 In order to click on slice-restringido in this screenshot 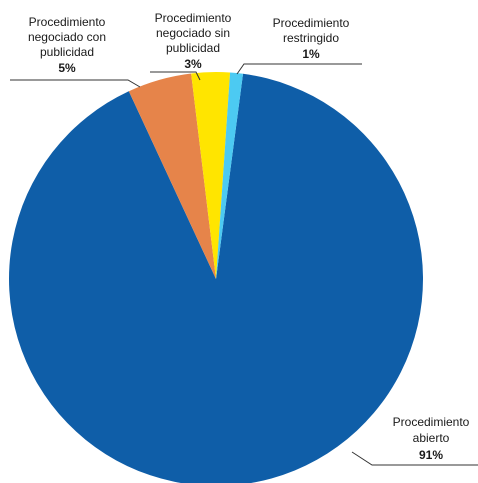, I will do `click(230, 175)`.